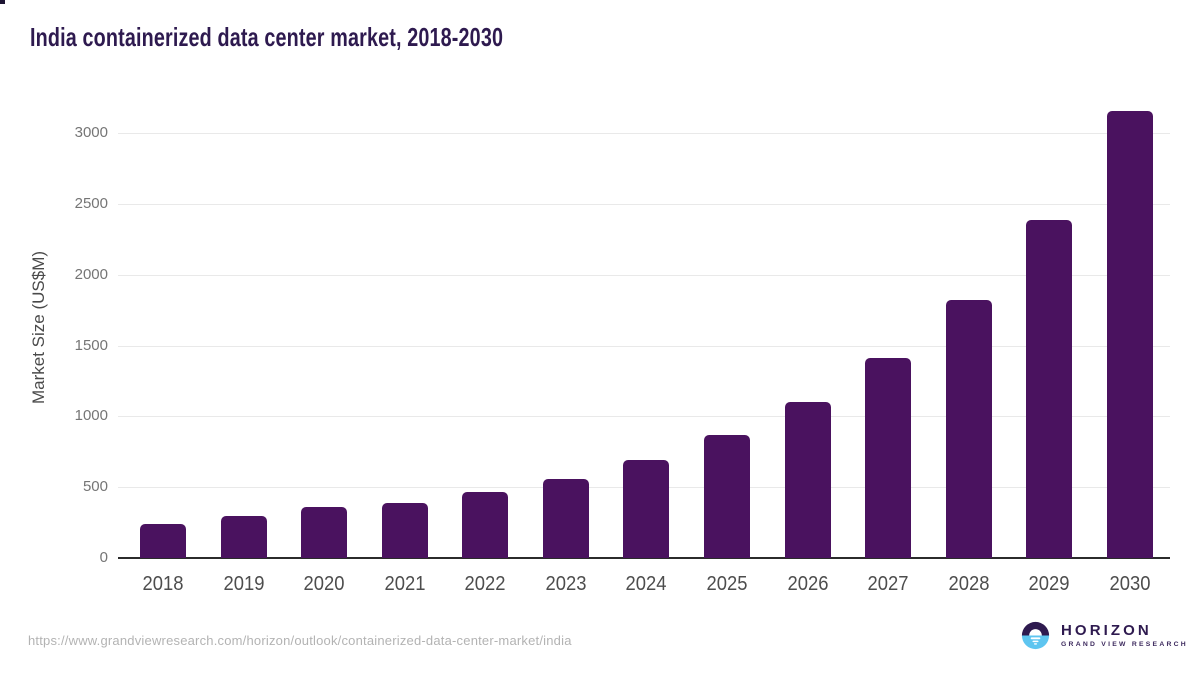 This screenshot has height=675, width=1200. What do you see at coordinates (91, 203) in the screenshot?
I see `y-tick-label: 2500` at bounding box center [91, 203].